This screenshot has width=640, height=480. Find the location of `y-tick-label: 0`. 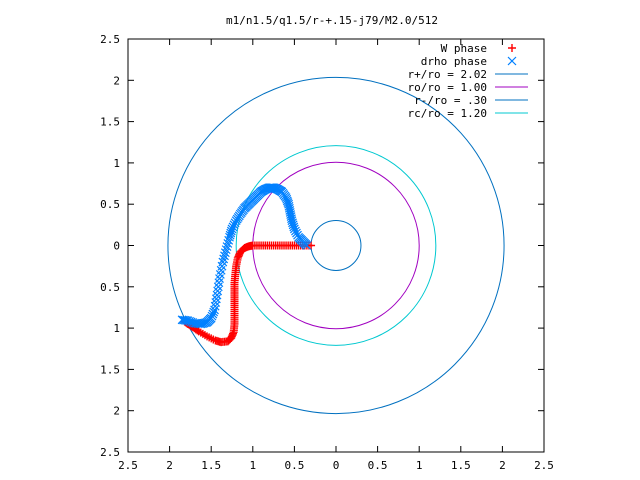

y-tick-label: 0 is located at coordinates (116, 246).